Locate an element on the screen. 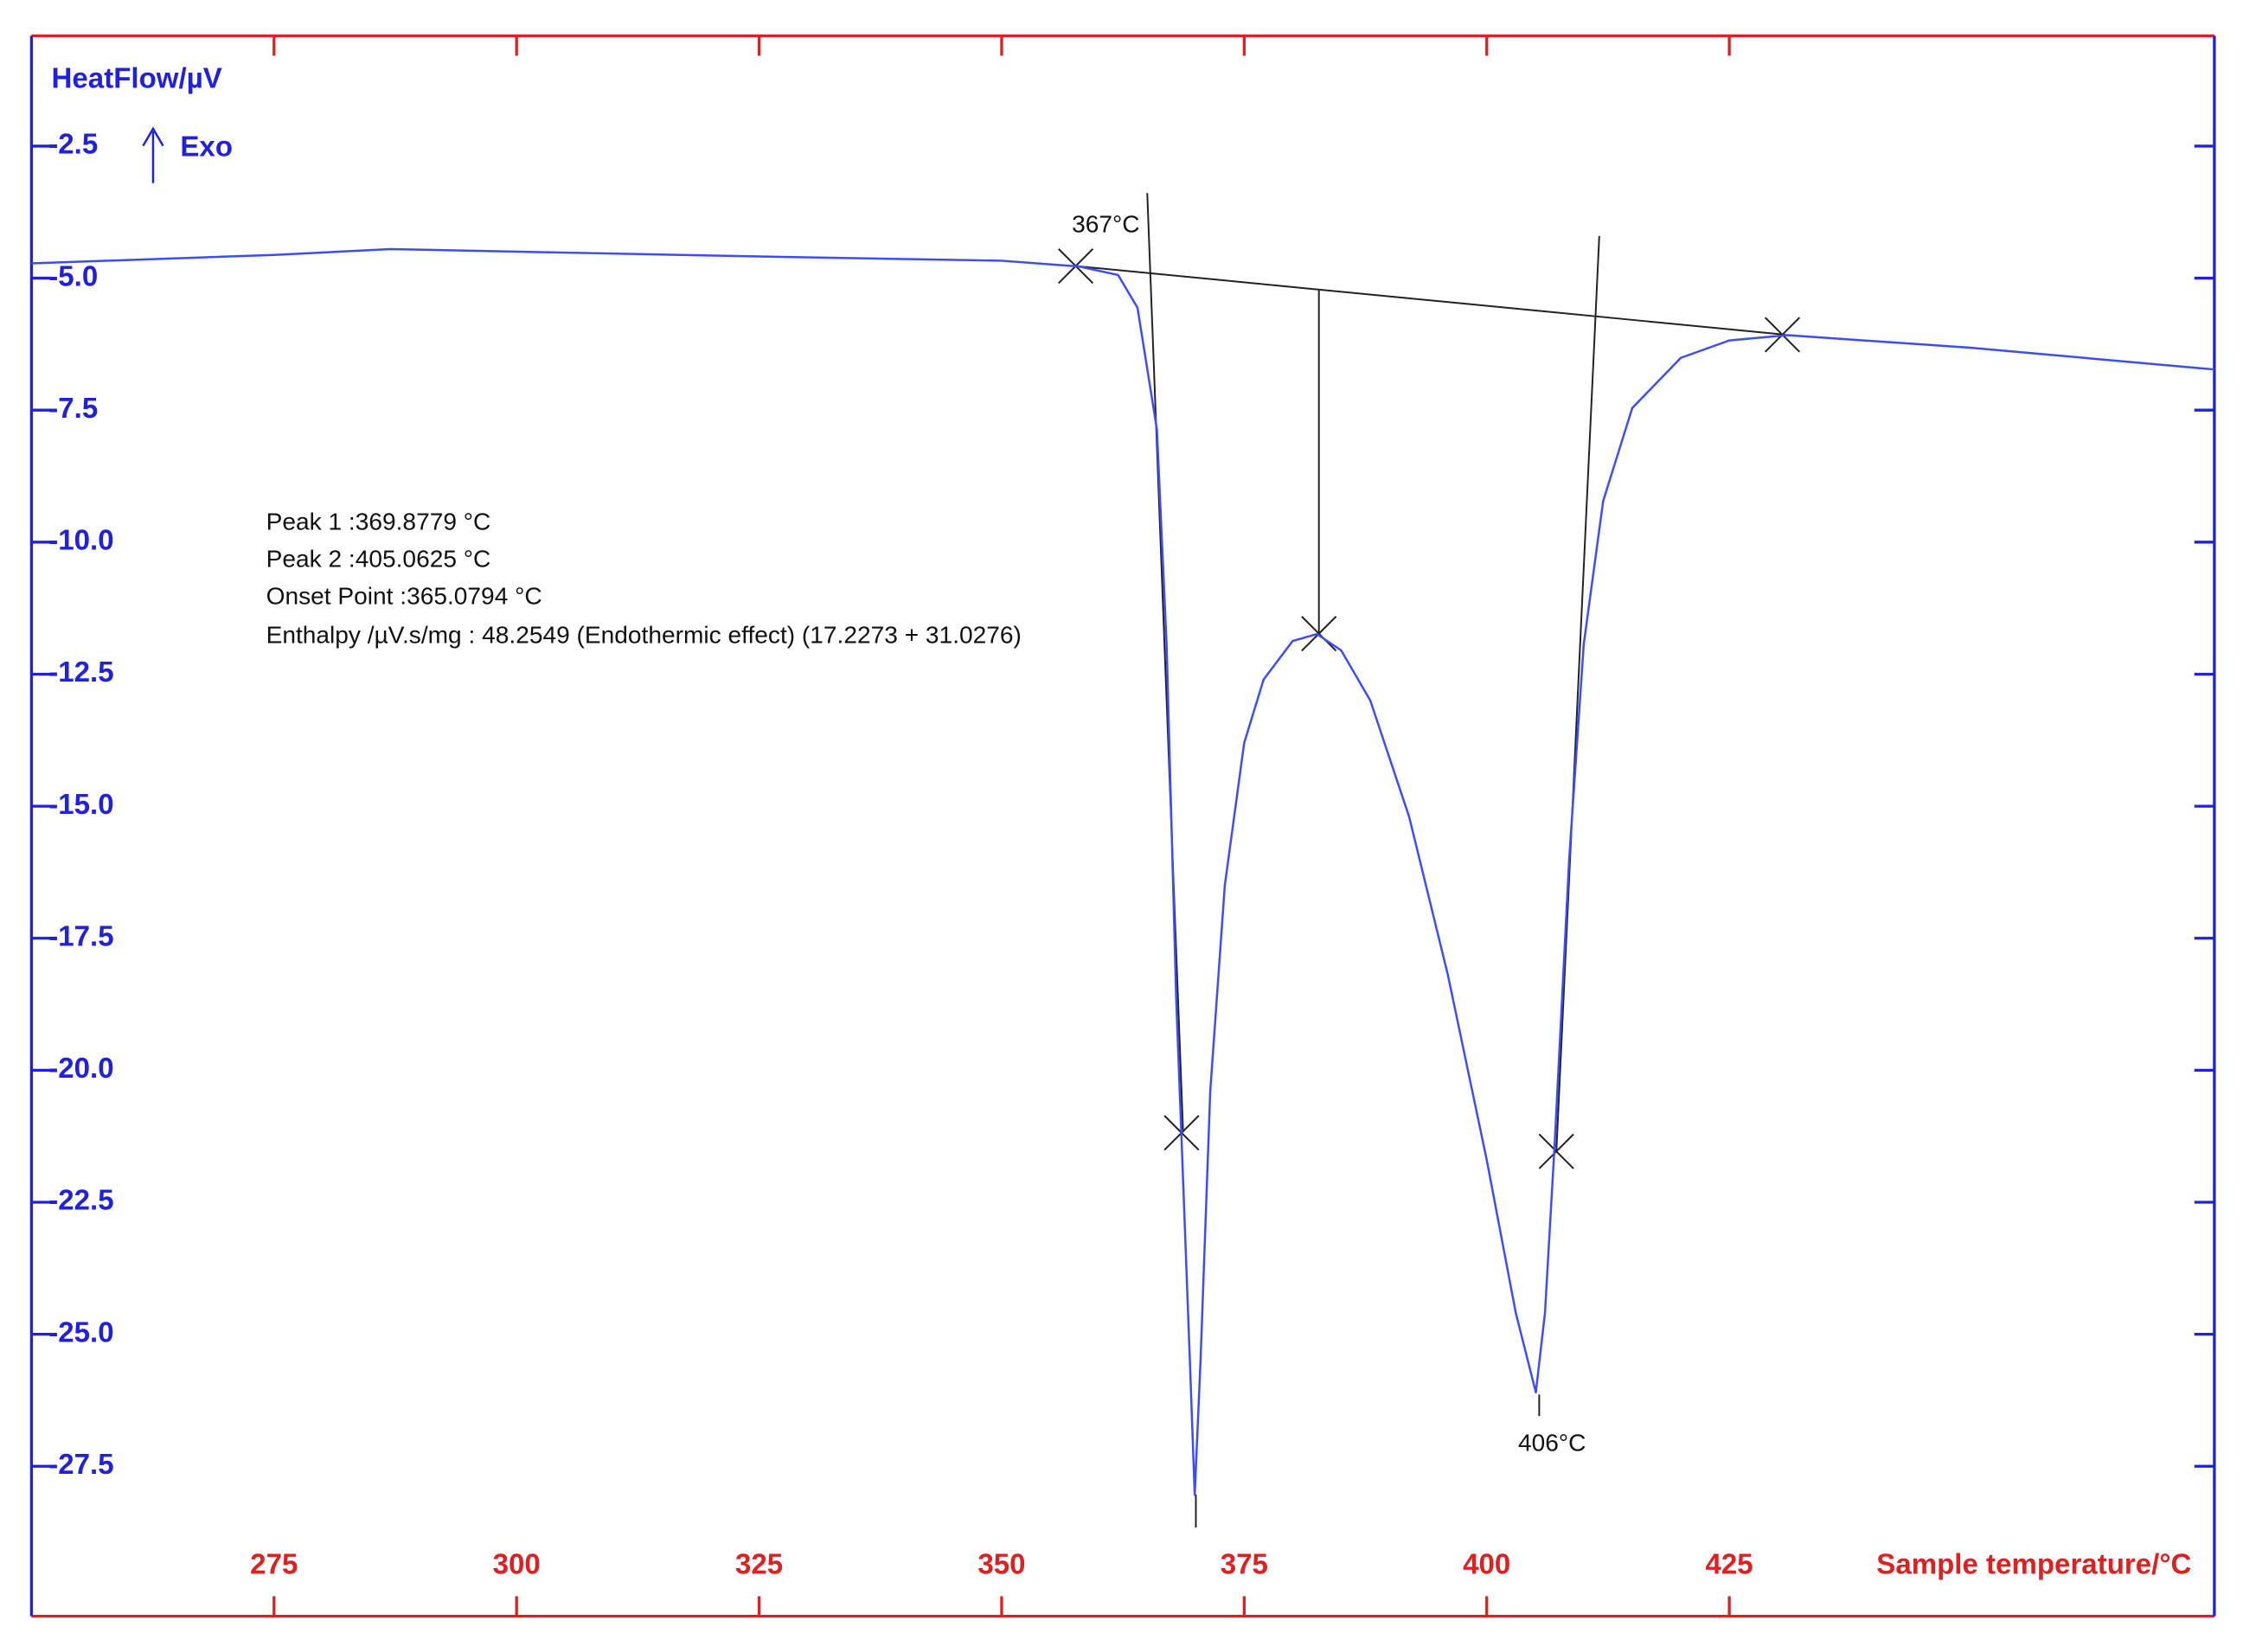 The width and height of the screenshot is (2243, 1652). x-axis-label: Sample temperature/°C is located at coordinates (2033, 1565).